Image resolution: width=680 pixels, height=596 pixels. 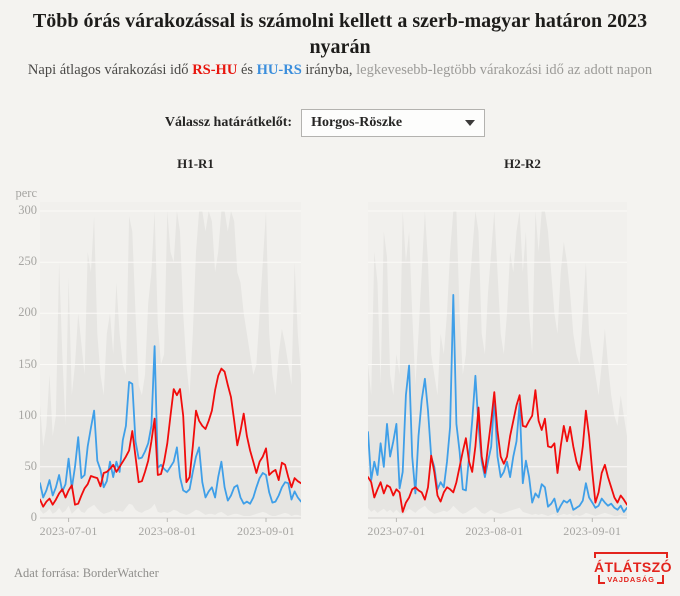 What do you see at coordinates (470, 123) in the screenshot?
I see `chevron-down-icon` at bounding box center [470, 123].